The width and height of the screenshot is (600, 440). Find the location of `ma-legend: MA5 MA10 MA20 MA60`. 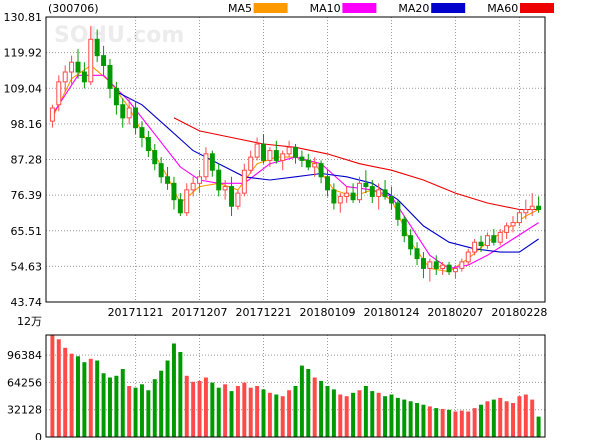

ma-legend: MA5 MA10 MA20 MA60 is located at coordinates (391, 8).